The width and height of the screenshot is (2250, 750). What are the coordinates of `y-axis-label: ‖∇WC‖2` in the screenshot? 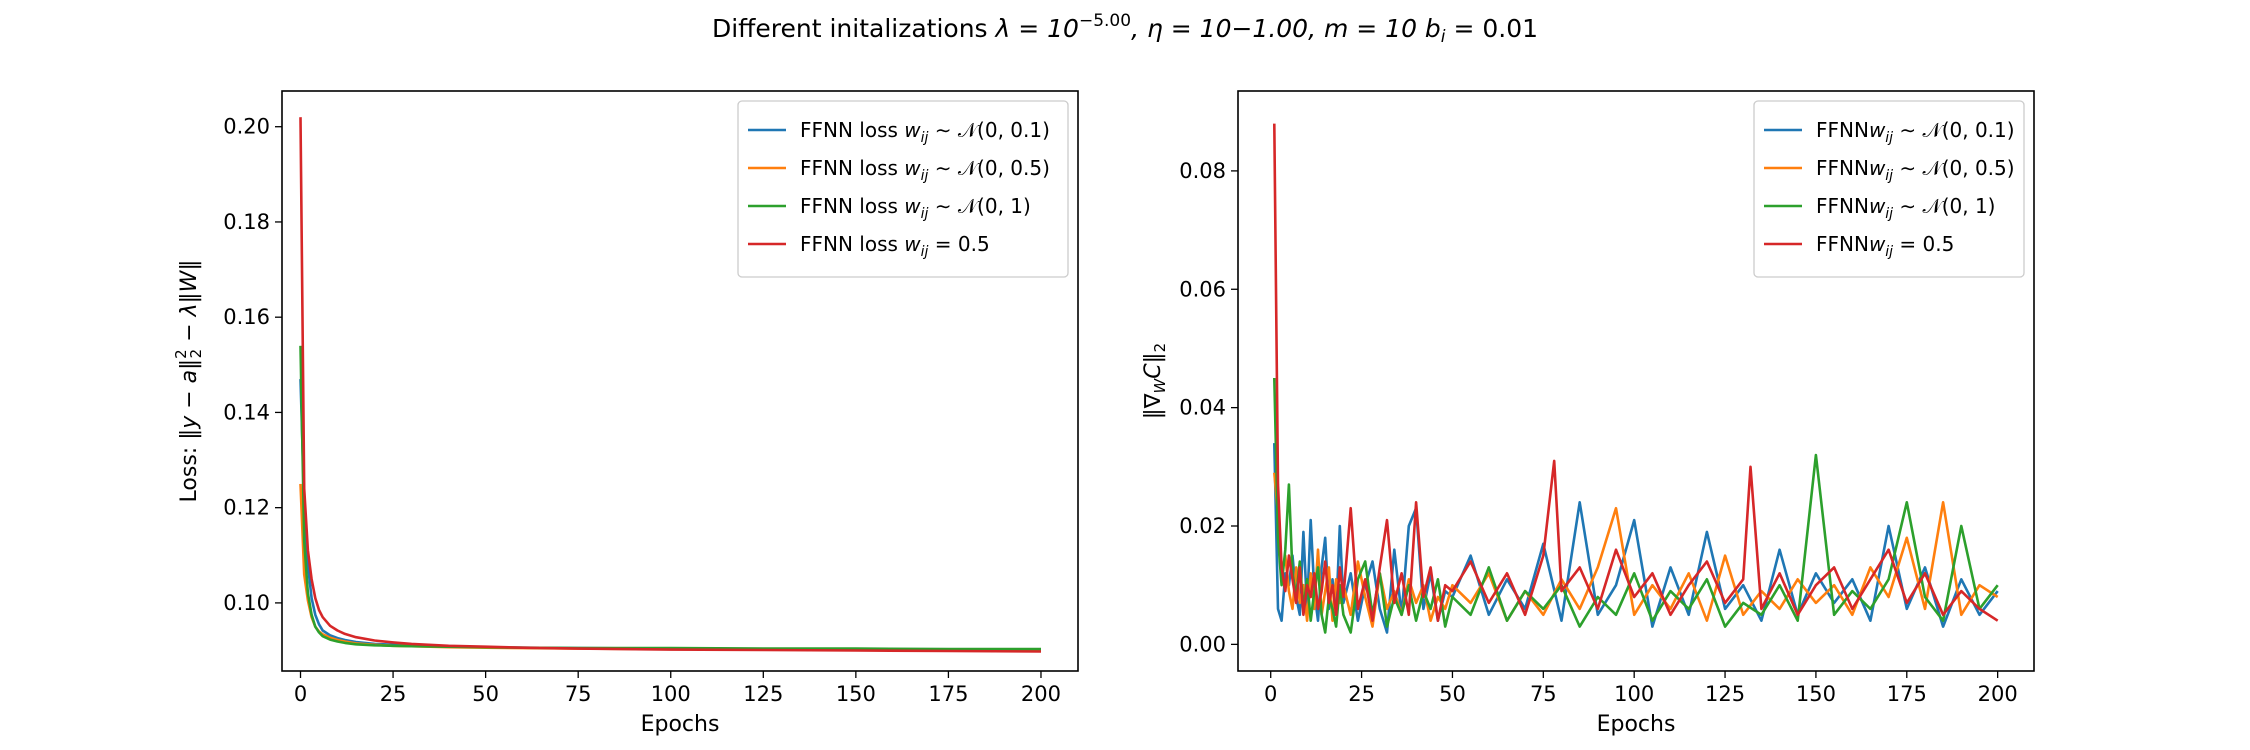 It's located at (1155, 381).